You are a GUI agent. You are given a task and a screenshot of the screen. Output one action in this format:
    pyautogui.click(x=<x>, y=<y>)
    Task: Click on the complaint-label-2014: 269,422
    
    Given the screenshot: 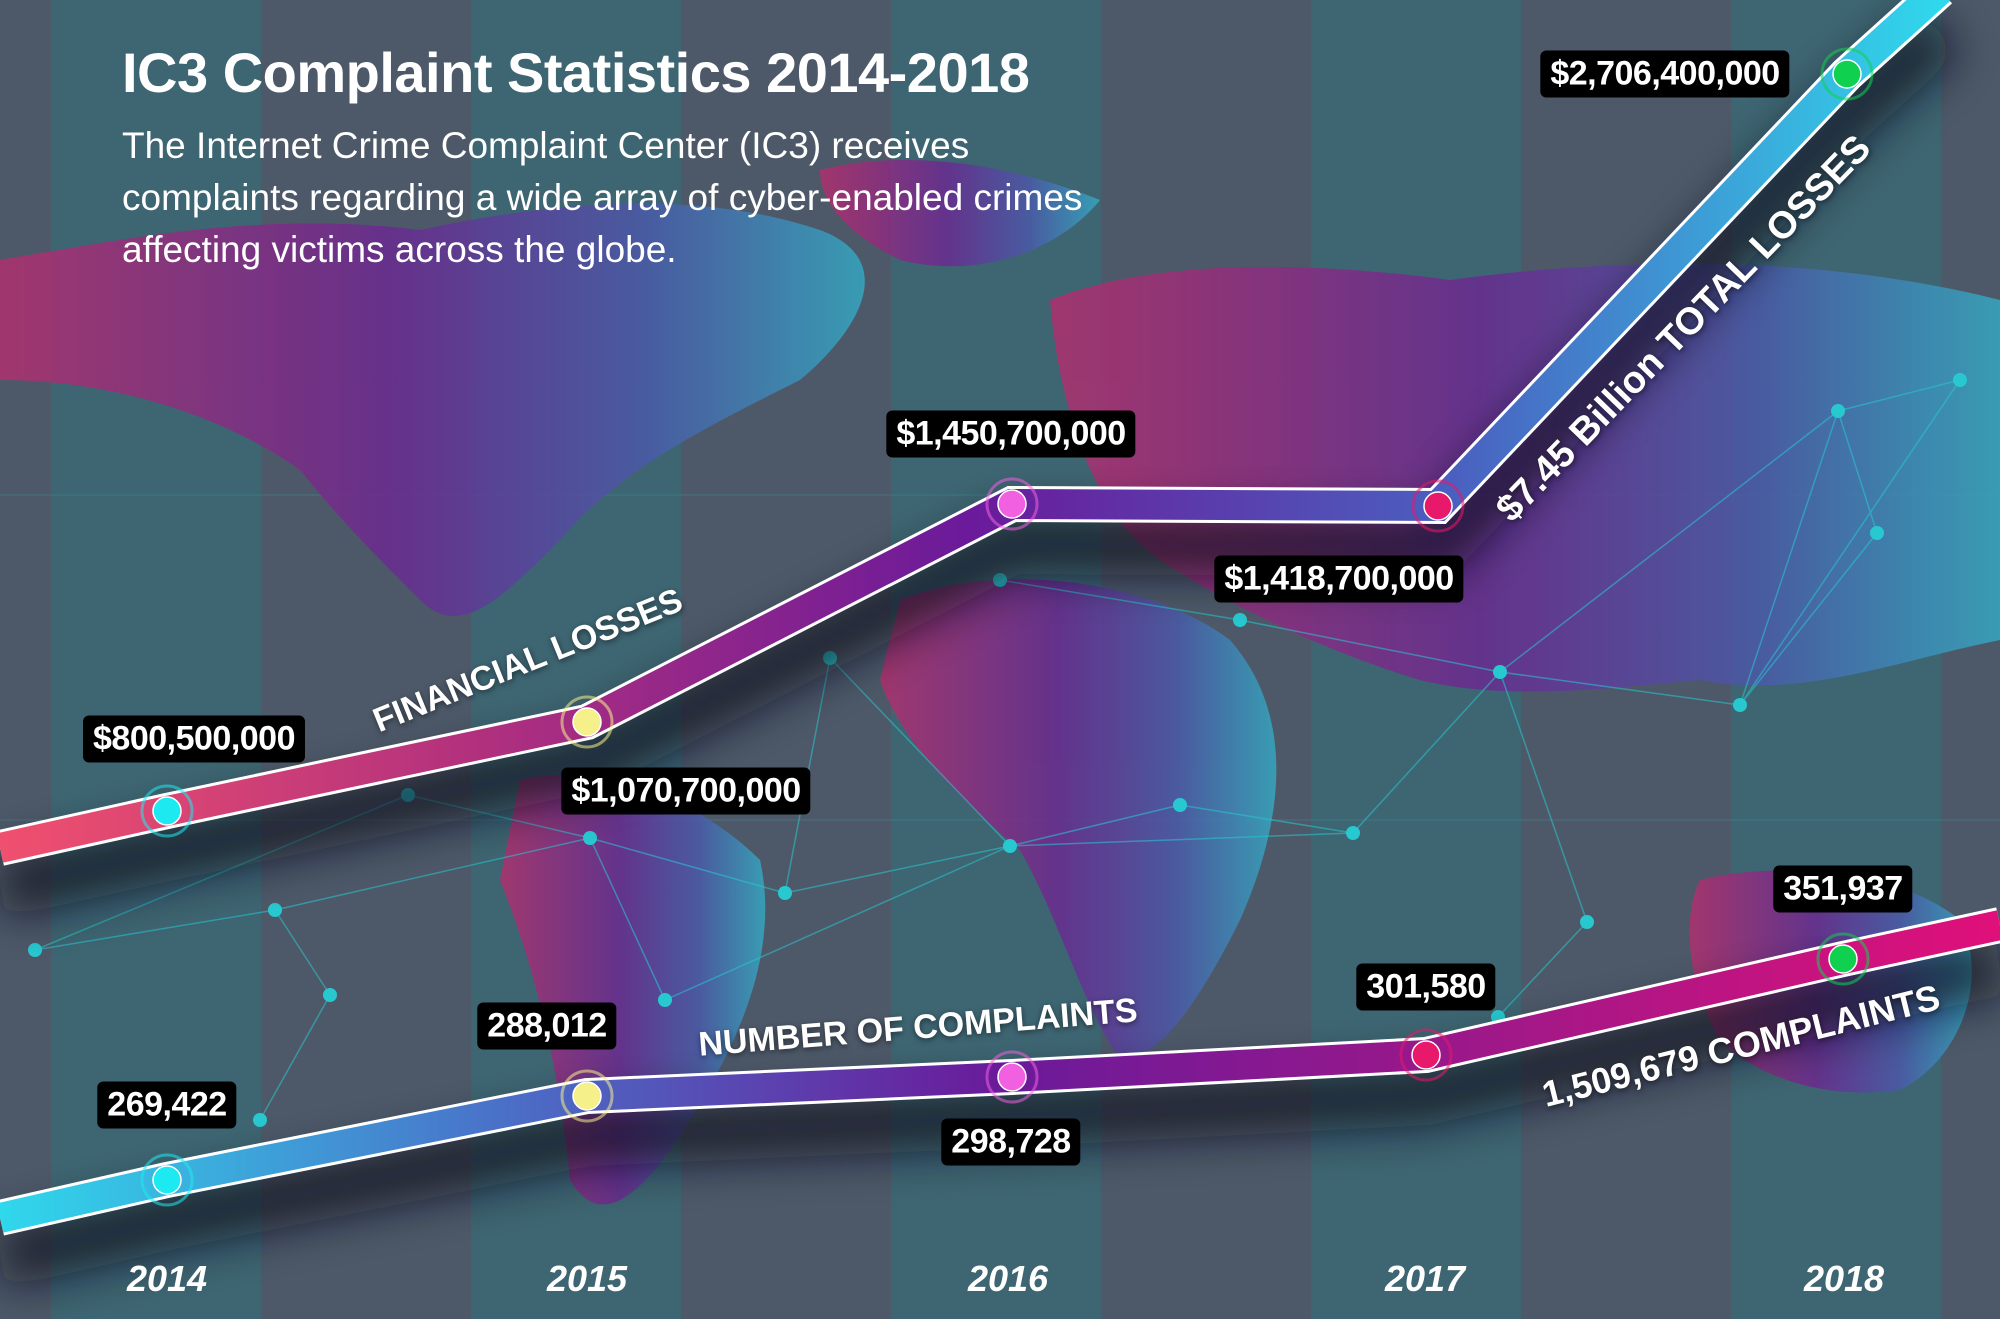 What is the action you would take?
    pyautogui.click(x=167, y=1105)
    